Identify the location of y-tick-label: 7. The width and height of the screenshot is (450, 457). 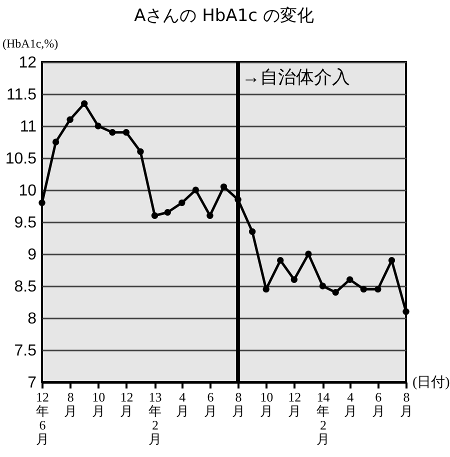
(32, 383).